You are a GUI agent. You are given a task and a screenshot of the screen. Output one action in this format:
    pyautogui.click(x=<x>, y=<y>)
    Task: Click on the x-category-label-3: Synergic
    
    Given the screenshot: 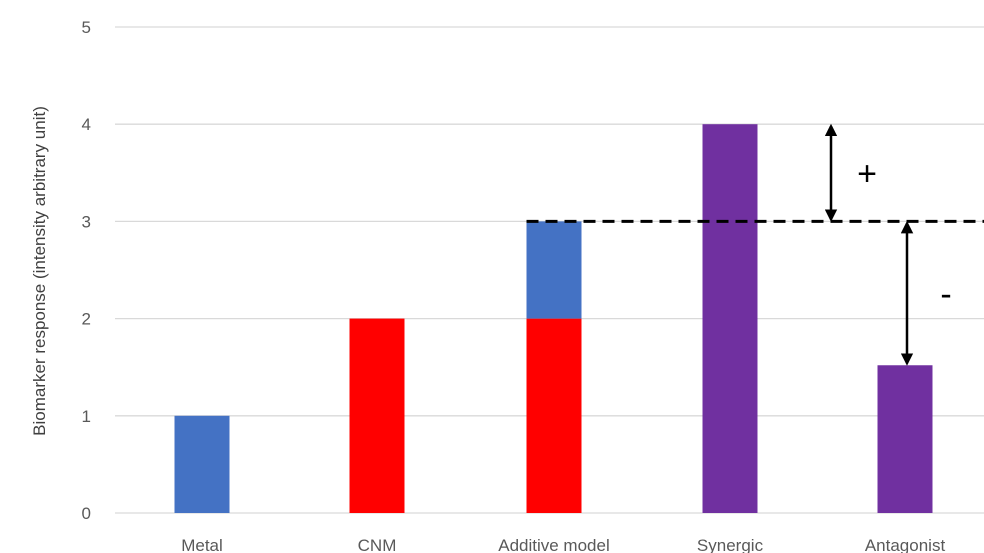 What is the action you would take?
    pyautogui.click(x=730, y=544)
    